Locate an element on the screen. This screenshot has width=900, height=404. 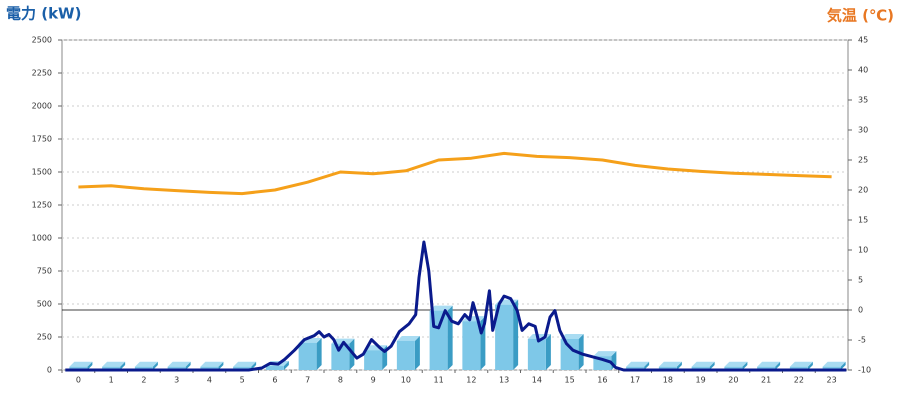
x-tick-label: 3 is located at coordinates (176, 380).